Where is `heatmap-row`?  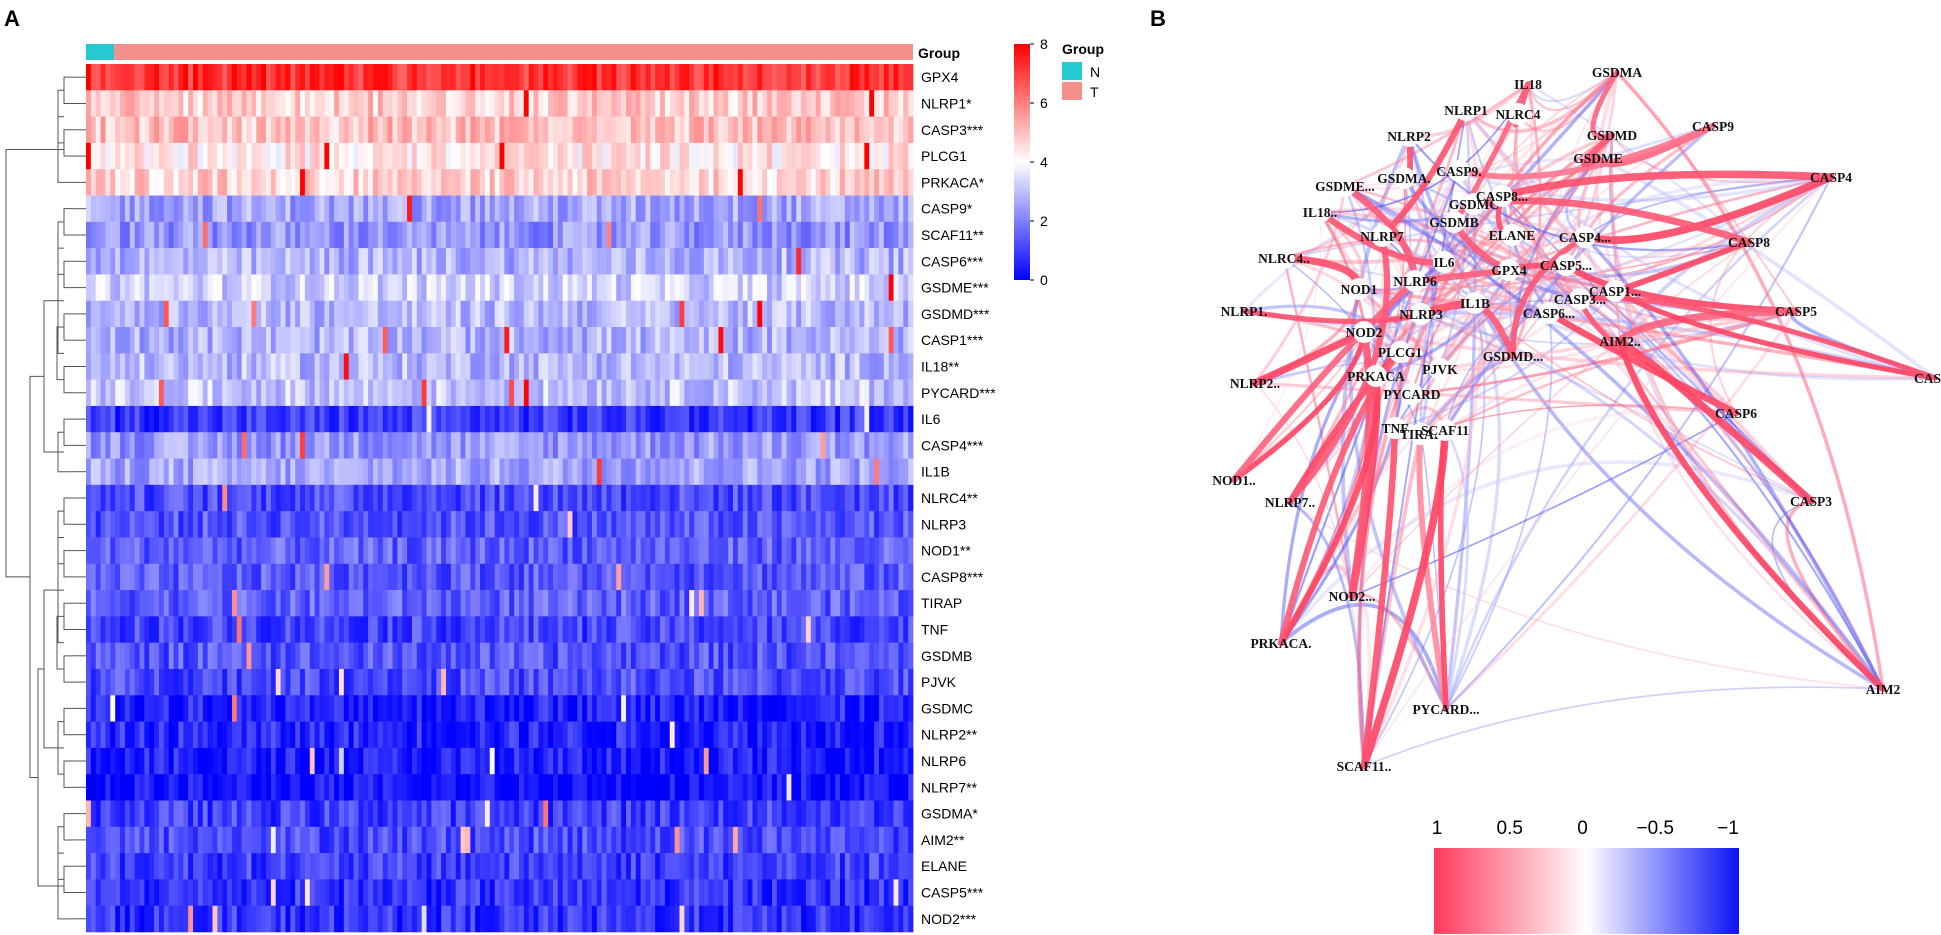 heatmap-row is located at coordinates (500, 314).